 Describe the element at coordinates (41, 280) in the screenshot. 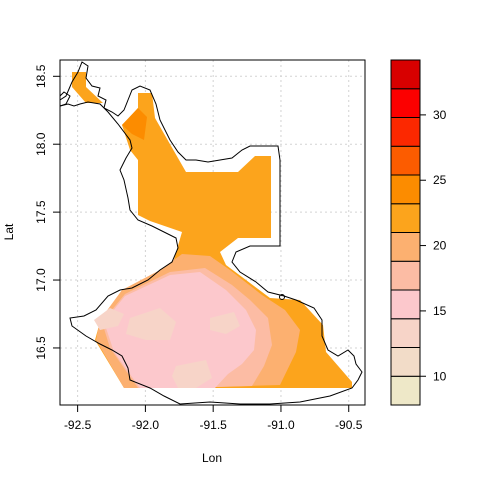

I see `y-tick-label: 17.0` at that location.